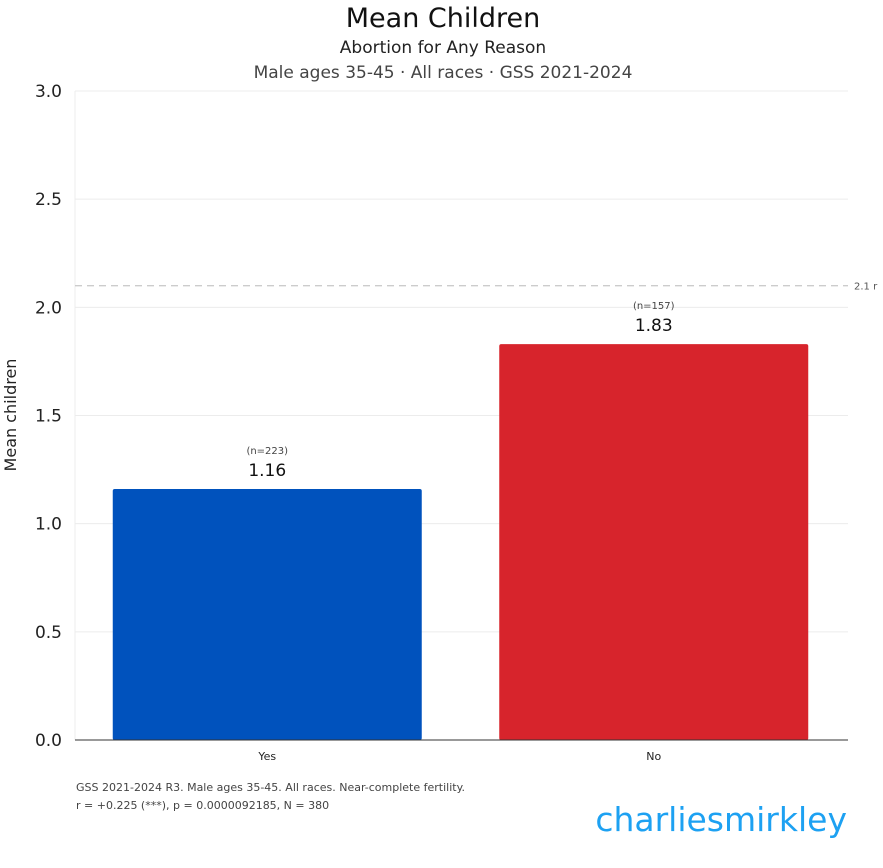  I want to click on chart-title: Mean Children, so click(443, 18).